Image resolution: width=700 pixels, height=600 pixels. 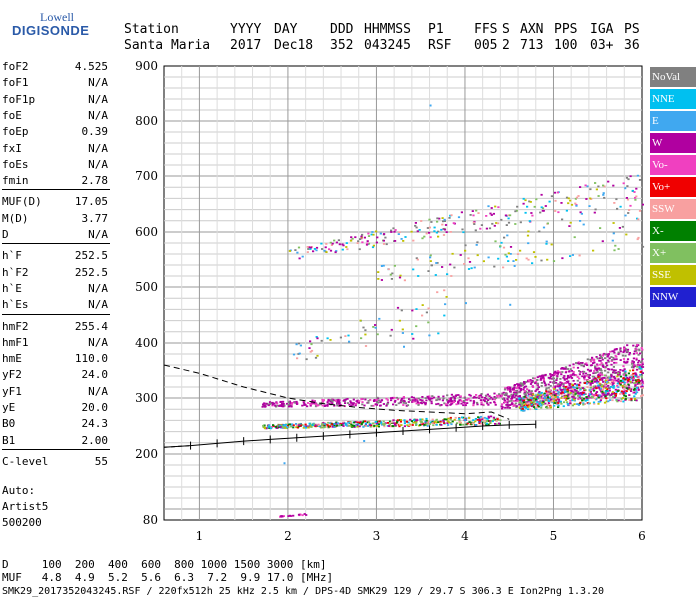 I want to click on param-name: foEp, so click(x=15, y=132).